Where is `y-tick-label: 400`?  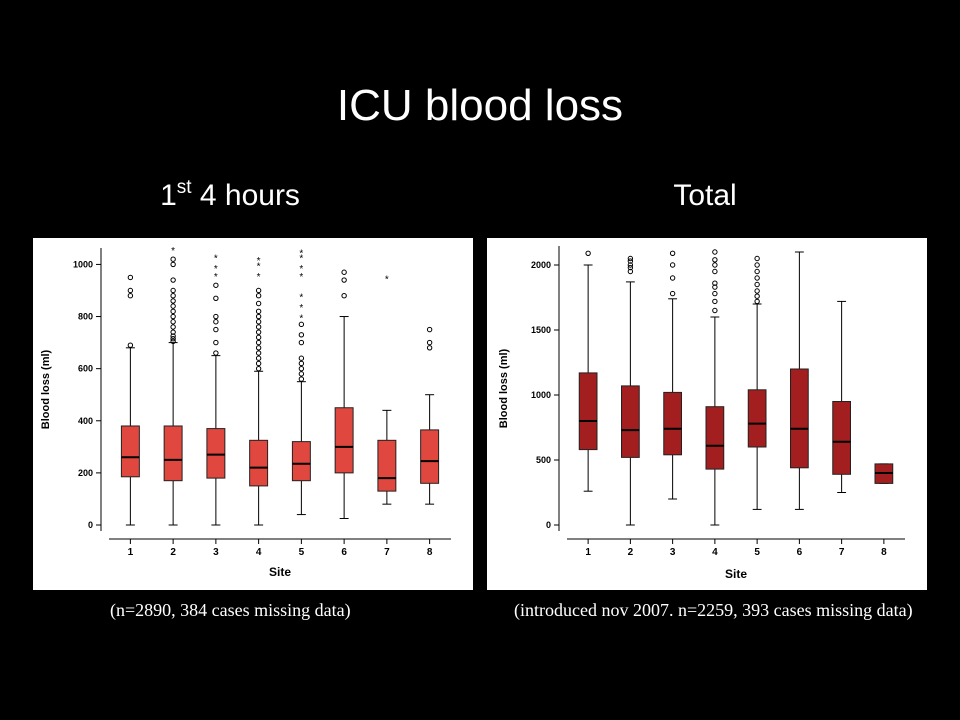
y-tick-label: 400 is located at coordinates (85, 421).